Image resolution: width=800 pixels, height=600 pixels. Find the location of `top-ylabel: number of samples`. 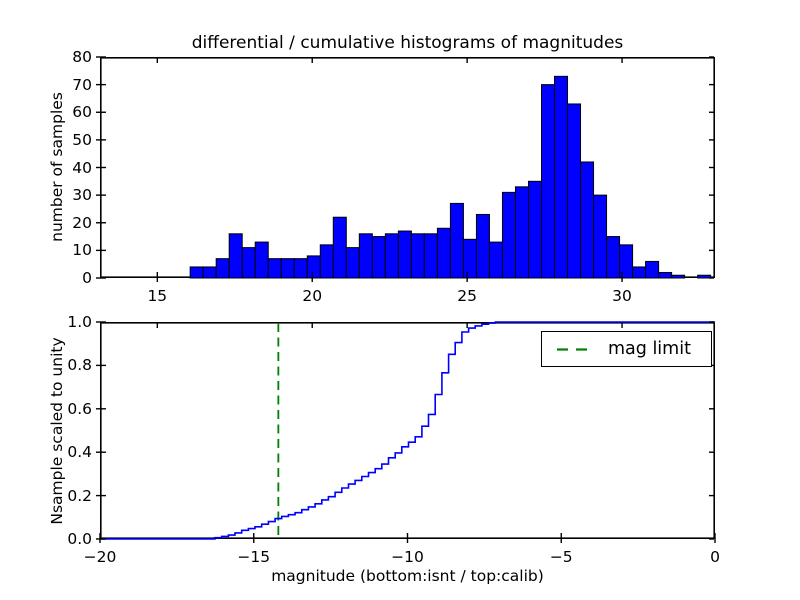

top-ylabel: number of samples is located at coordinates (57, 167).